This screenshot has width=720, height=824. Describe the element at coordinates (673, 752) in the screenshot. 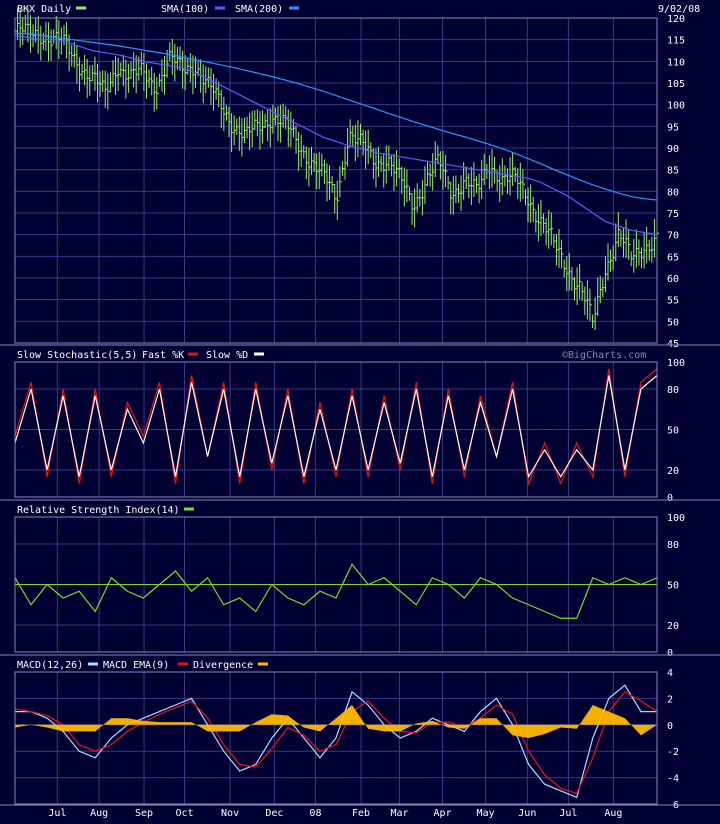

I see `y-tick-label: -2` at that location.